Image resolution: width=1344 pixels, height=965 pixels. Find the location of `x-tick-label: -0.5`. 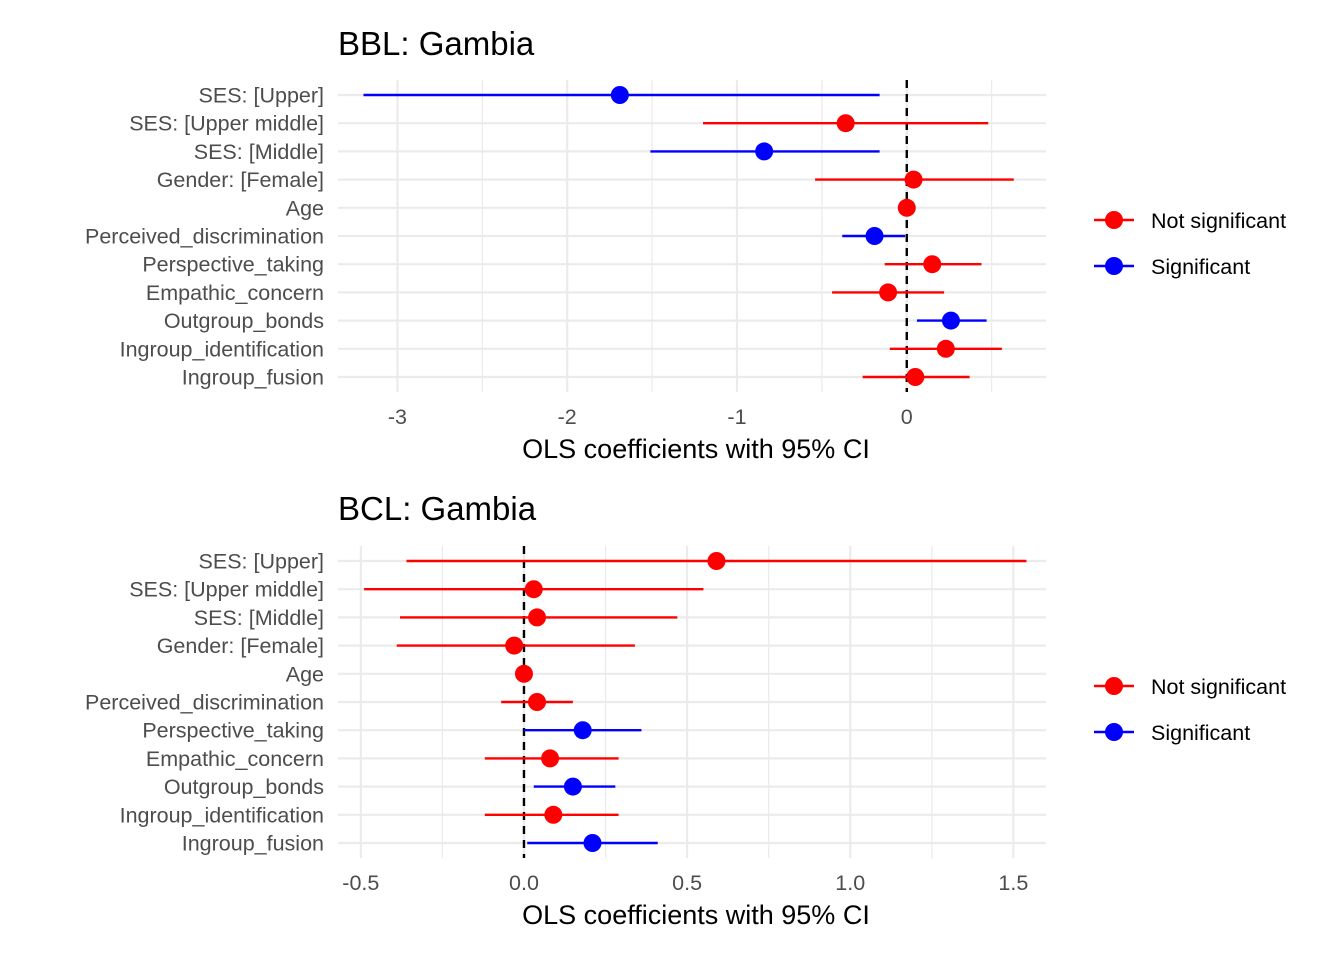

x-tick-label: -0.5 is located at coordinates (360, 883).